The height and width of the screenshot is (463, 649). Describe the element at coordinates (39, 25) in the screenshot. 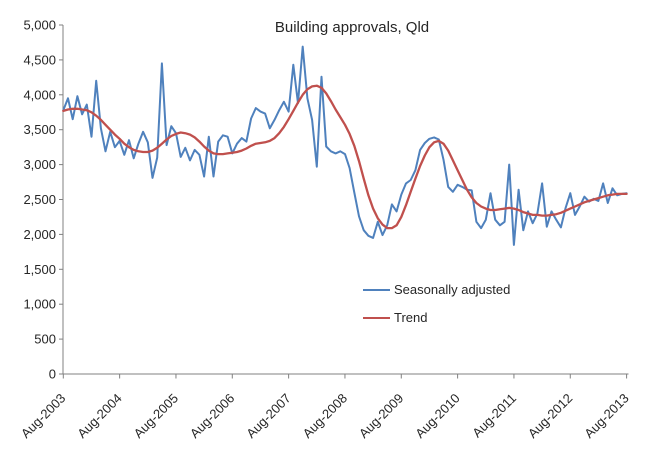

I see `y-tick-label: 5,000` at that location.